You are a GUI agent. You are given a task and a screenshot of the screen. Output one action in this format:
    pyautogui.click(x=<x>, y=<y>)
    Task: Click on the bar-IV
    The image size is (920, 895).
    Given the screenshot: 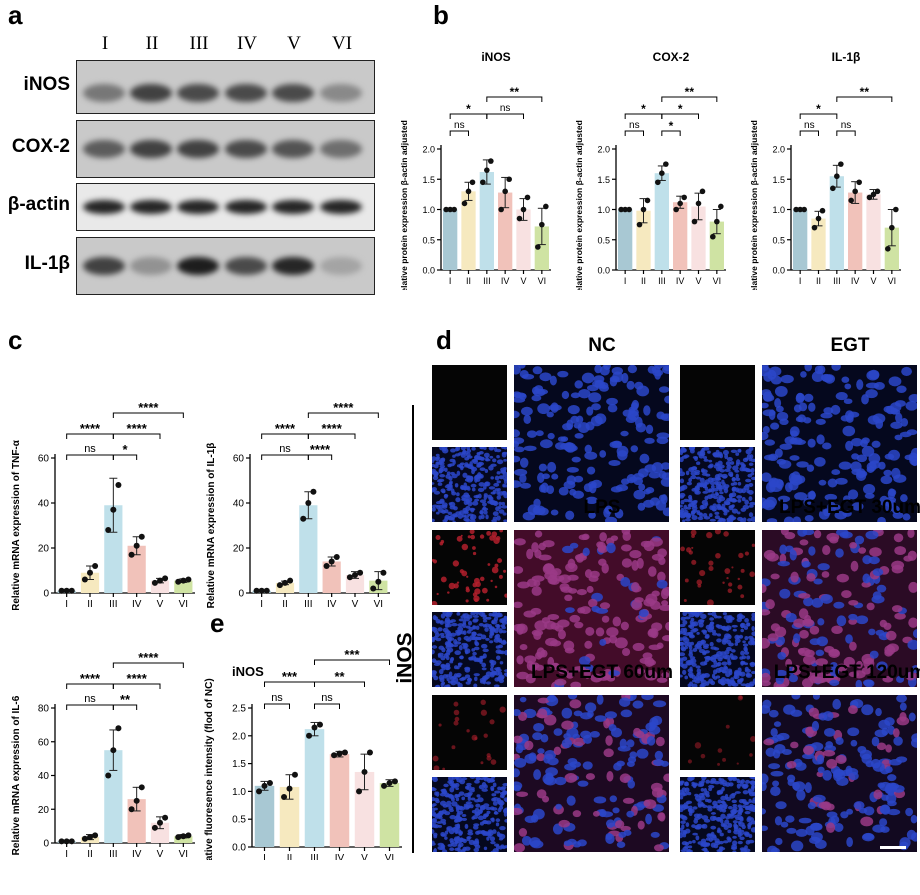 What is the action you would take?
    pyautogui.click(x=339, y=800)
    